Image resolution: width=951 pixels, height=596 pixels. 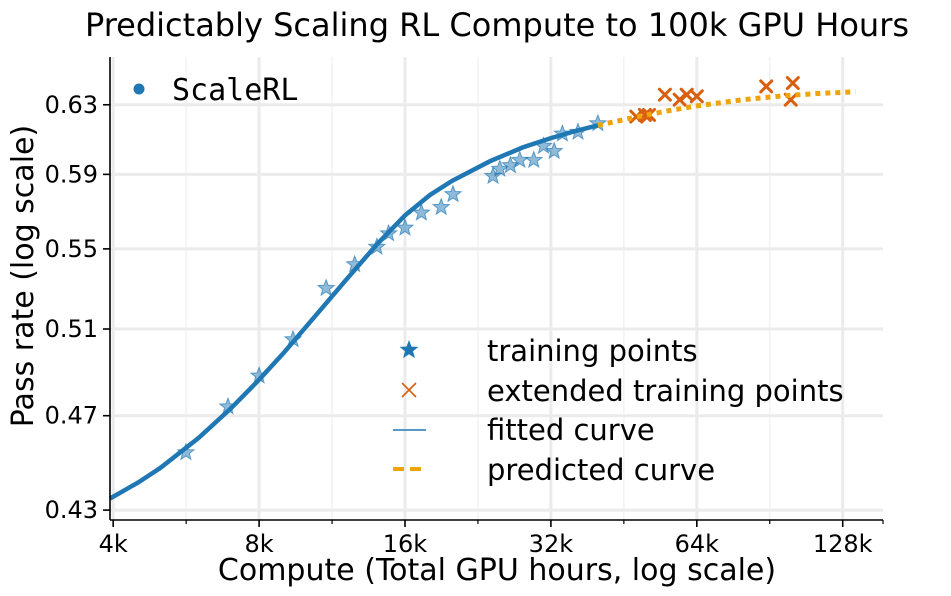 I want to click on legend-x-marker, so click(x=409, y=390).